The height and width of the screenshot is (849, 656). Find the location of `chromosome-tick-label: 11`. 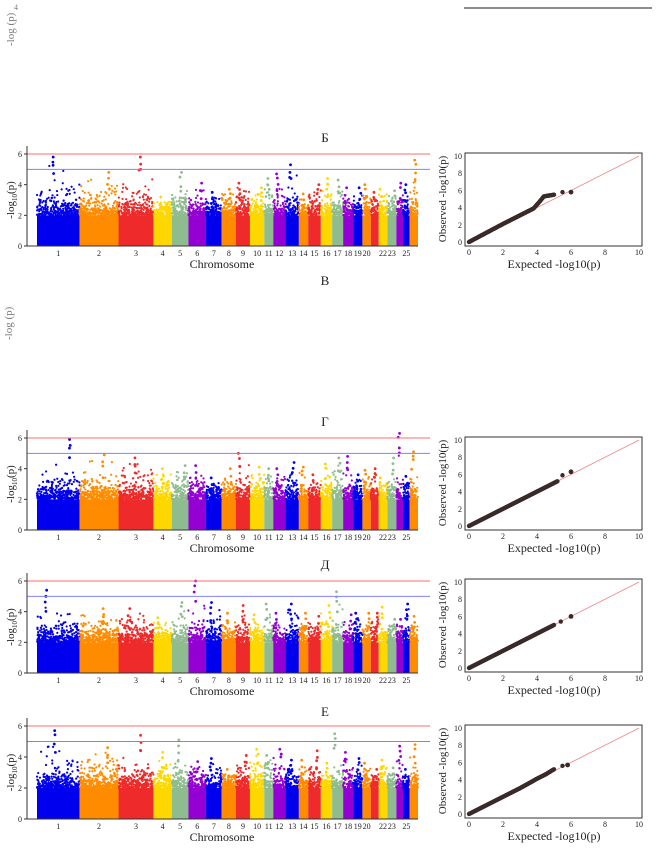

chromosome-tick-label: 11 is located at coordinates (269, 253).